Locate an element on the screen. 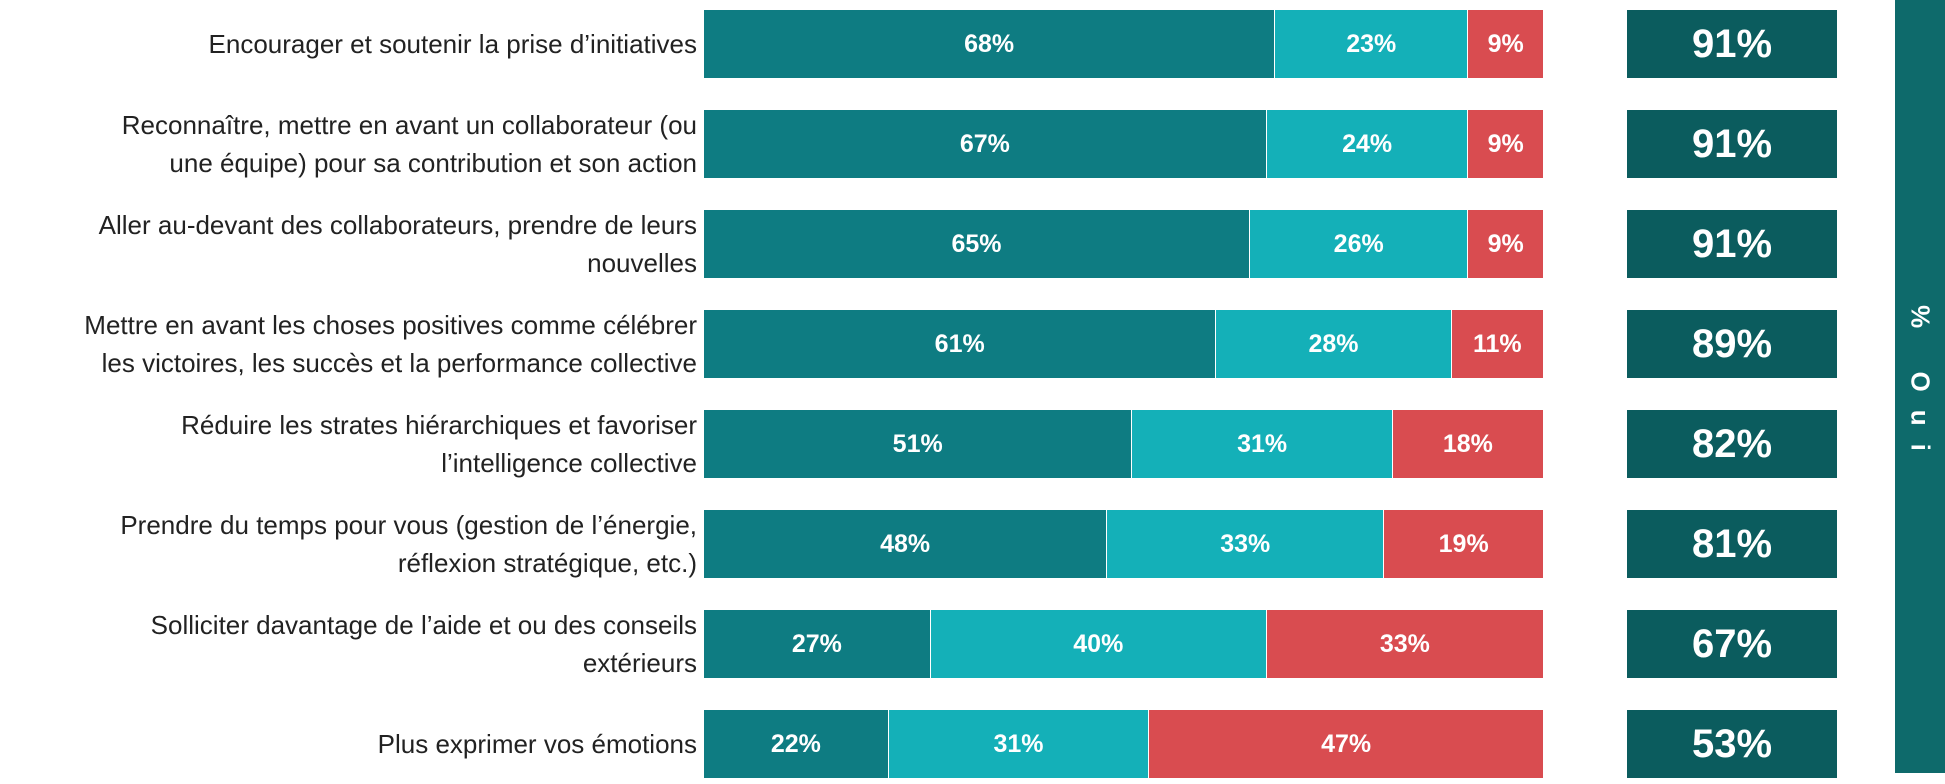 The image size is (1945, 784). bar-segment: 68% is located at coordinates (990, 44).